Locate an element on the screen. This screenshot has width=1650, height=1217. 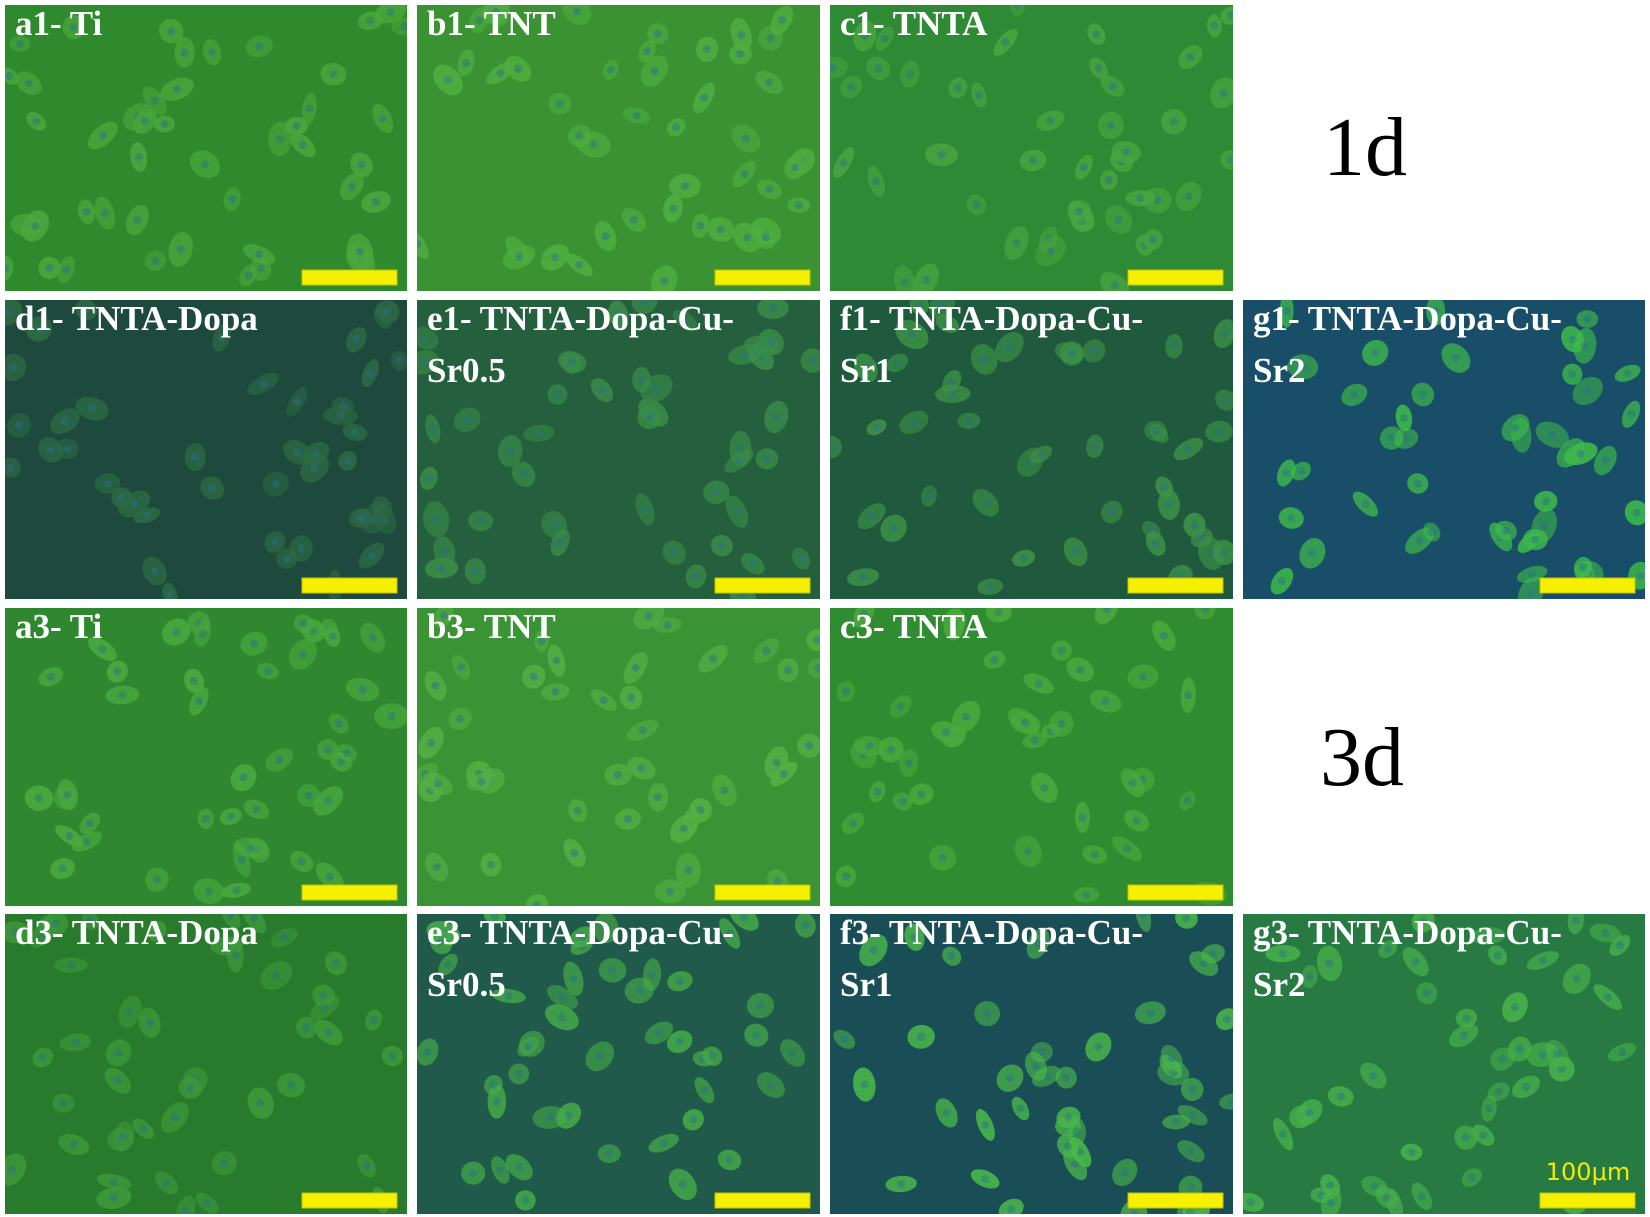
panel-label: c3- TNTA is located at coordinates (914, 626).